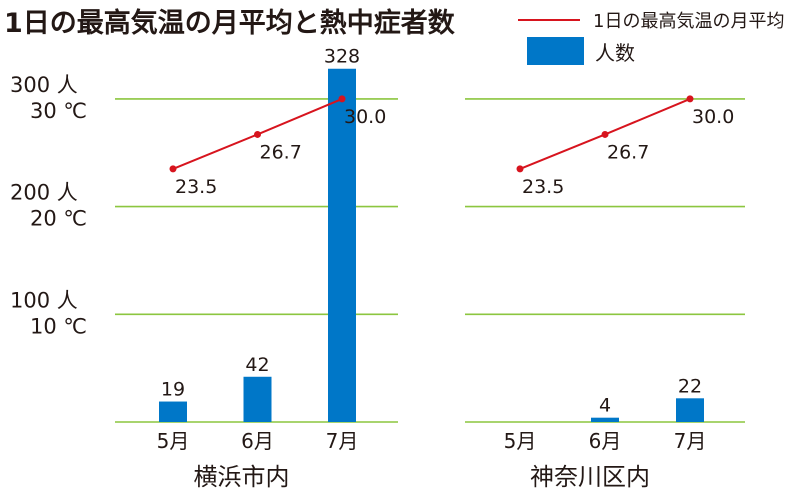  Describe the element at coordinates (173, 390) in the screenshot. I see `bar-value-label: 19` at that location.